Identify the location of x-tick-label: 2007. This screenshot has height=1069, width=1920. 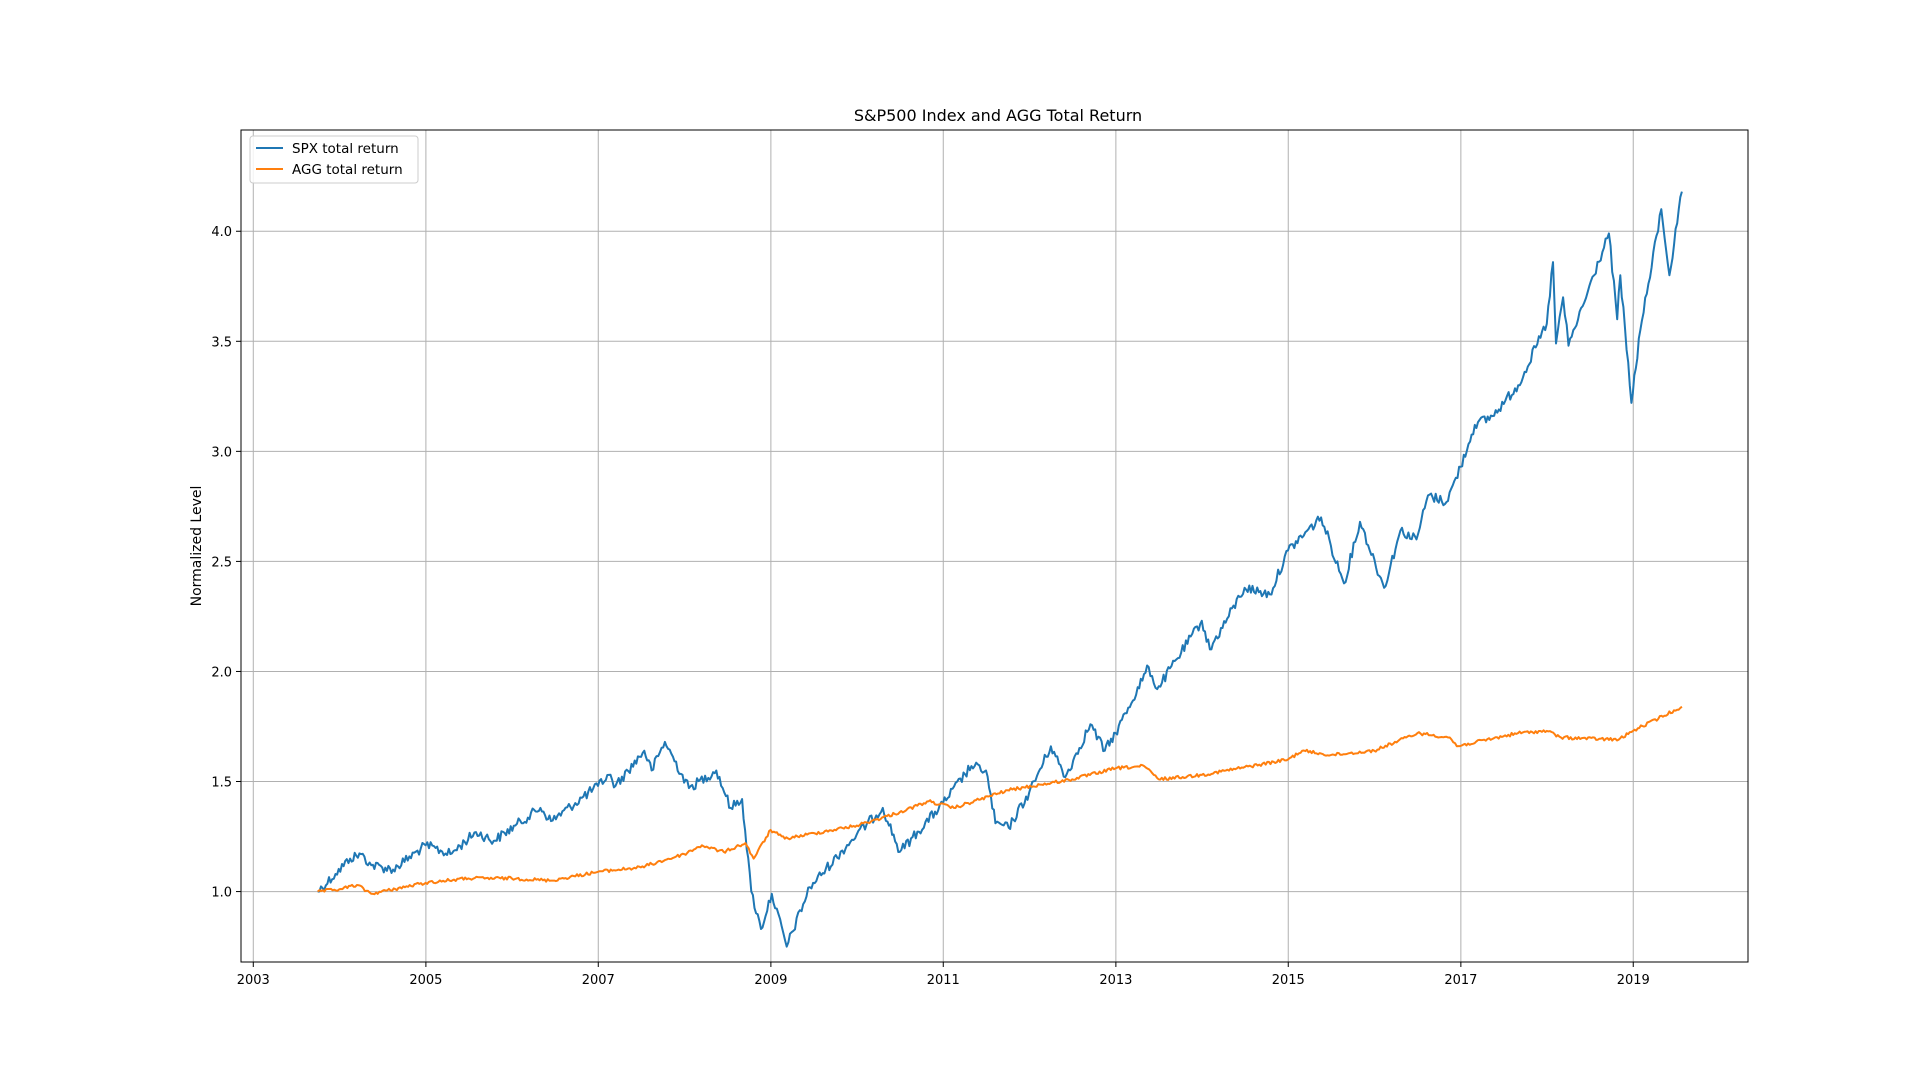
(598, 980).